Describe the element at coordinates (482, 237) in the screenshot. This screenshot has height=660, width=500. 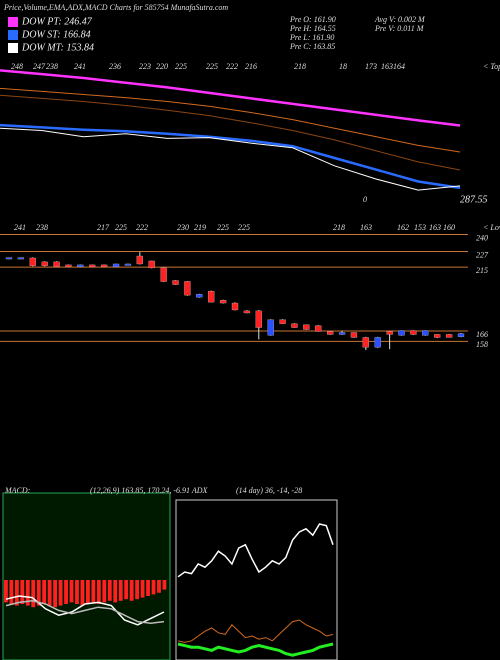
I see `level-label: 240` at that location.